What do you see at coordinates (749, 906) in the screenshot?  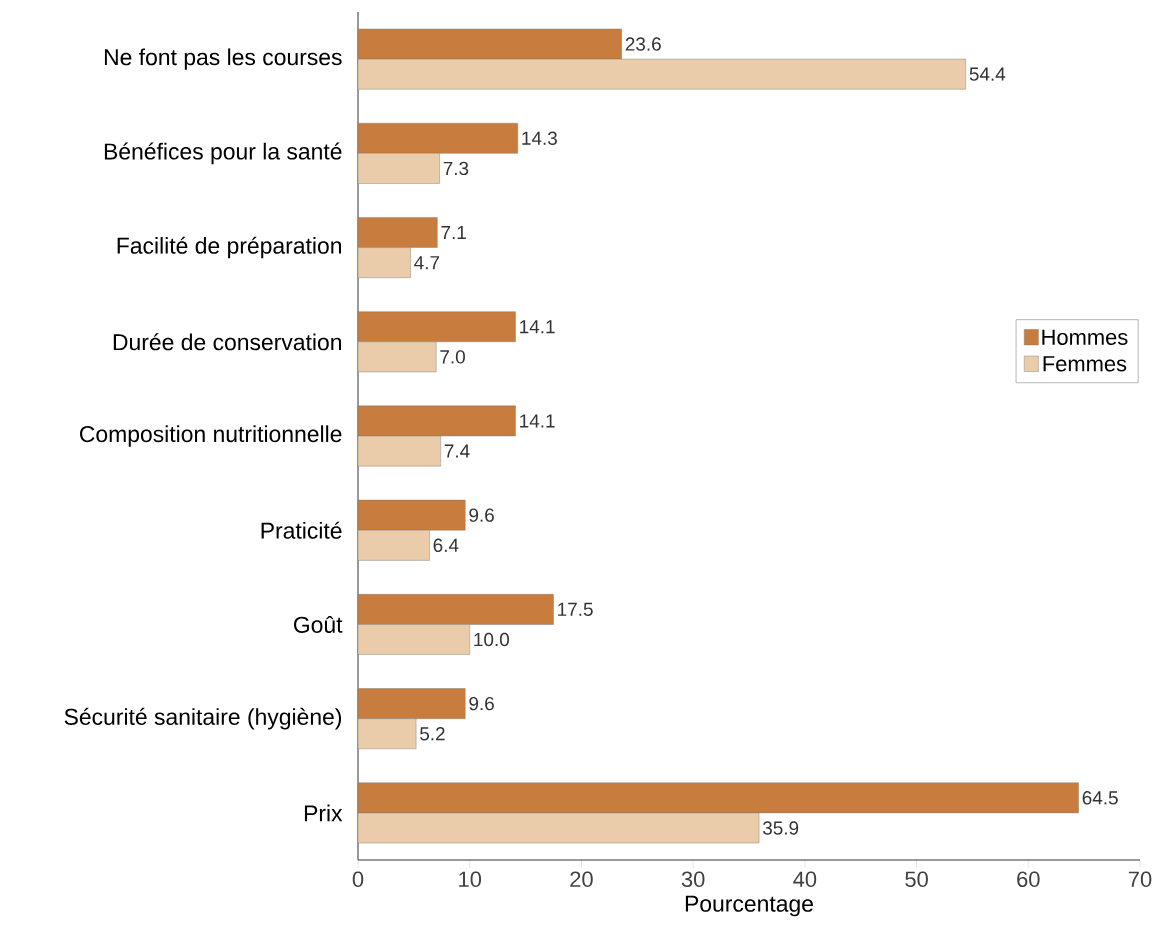 I see `x-axis-title: Pourcentage` at bounding box center [749, 906].